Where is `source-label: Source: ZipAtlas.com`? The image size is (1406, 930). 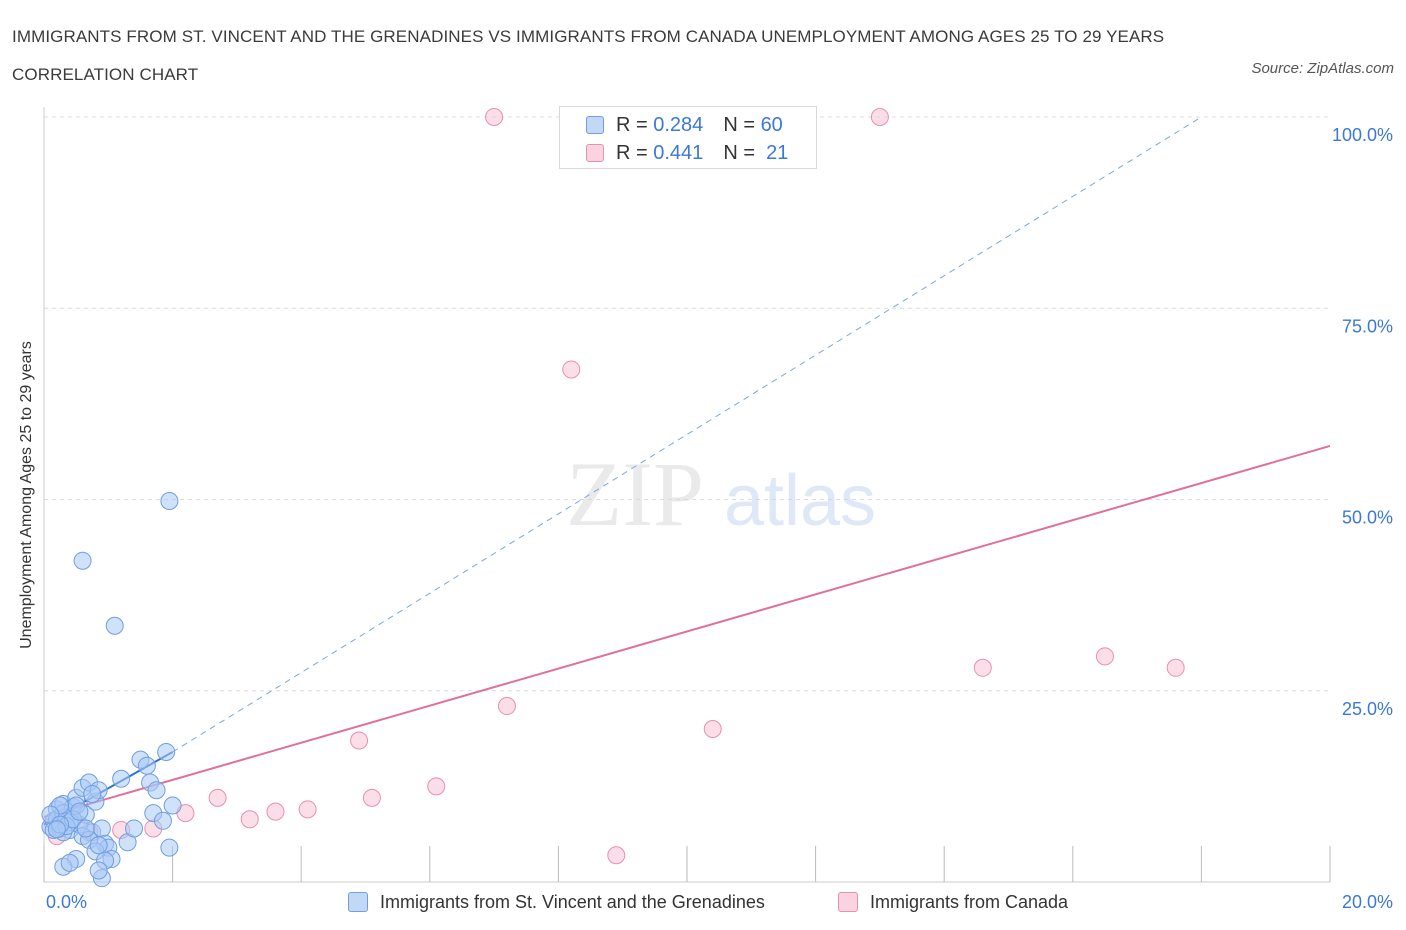
source-label: Source: ZipAtlas.com is located at coordinates (1322, 68).